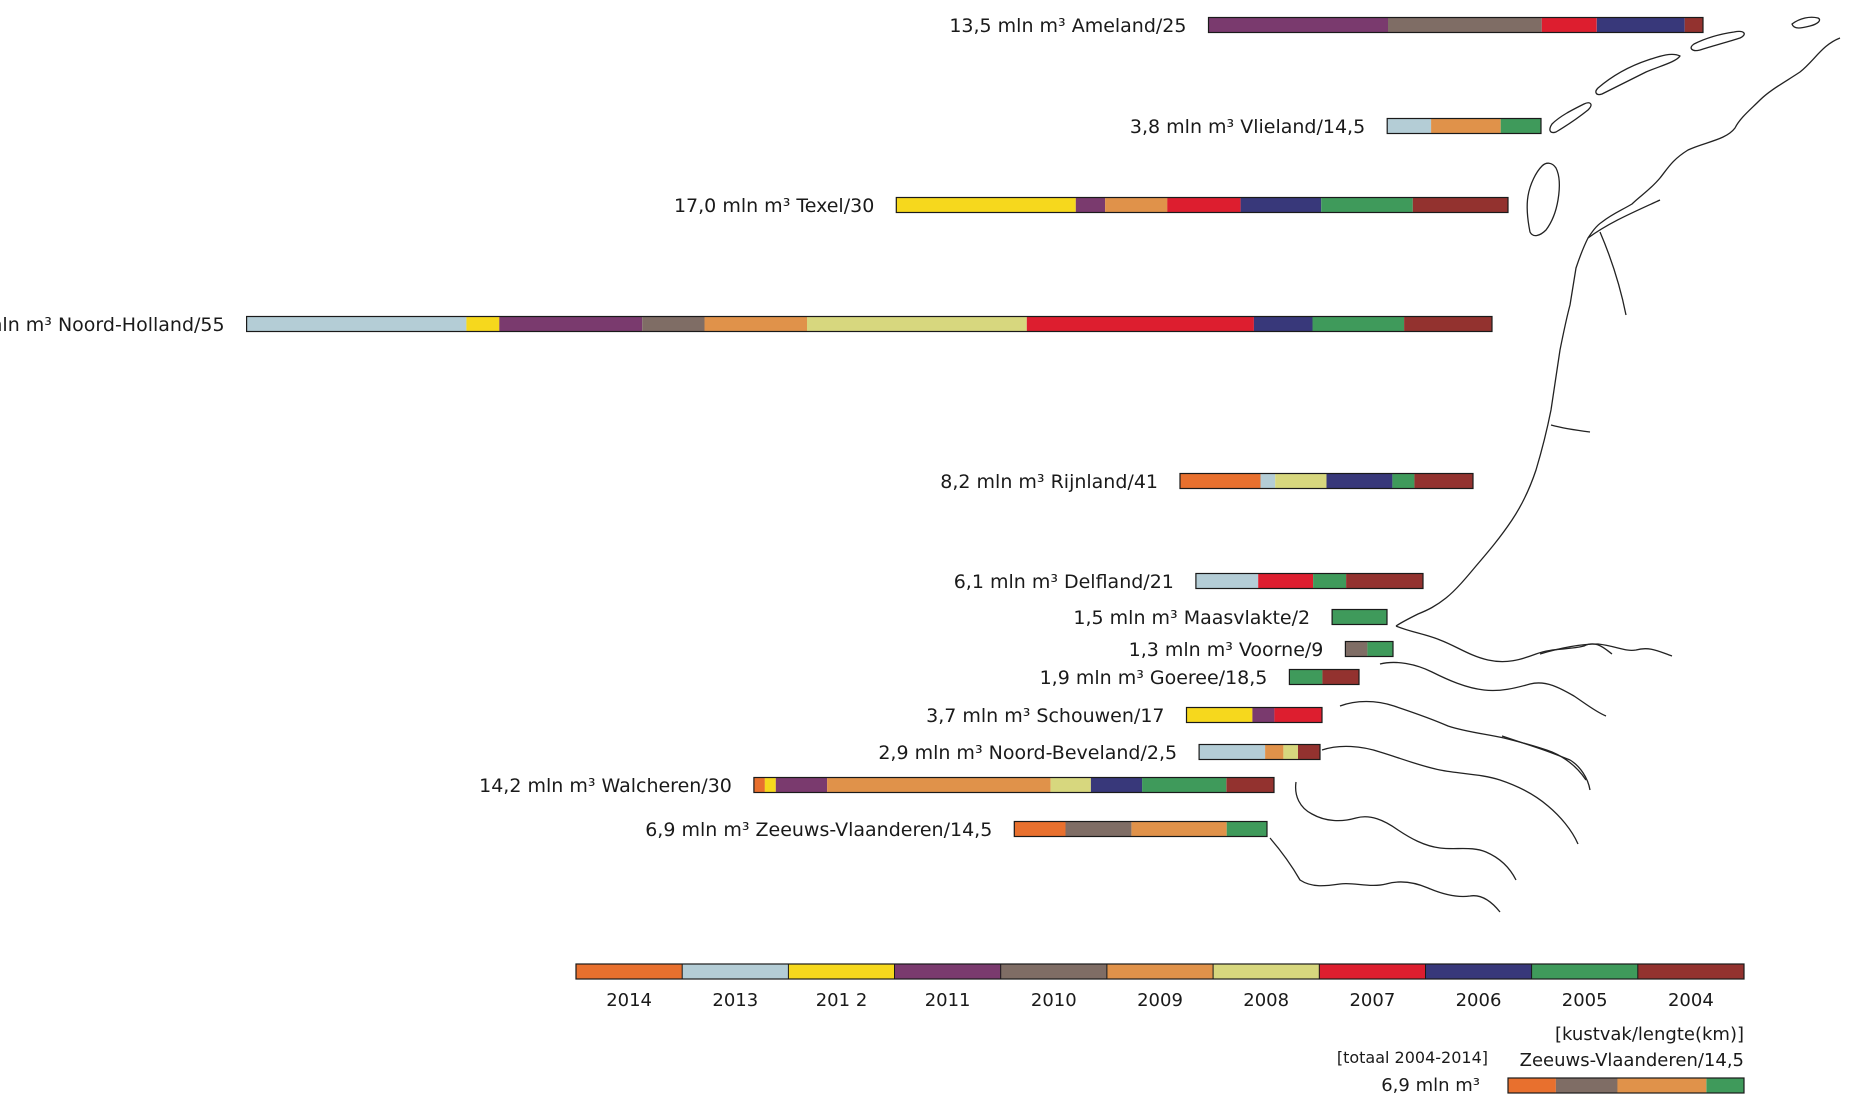 This screenshot has height=1099, width=1852. Describe the element at coordinates (1618, 332) in the screenshot. I see `mainland-coast` at that location.